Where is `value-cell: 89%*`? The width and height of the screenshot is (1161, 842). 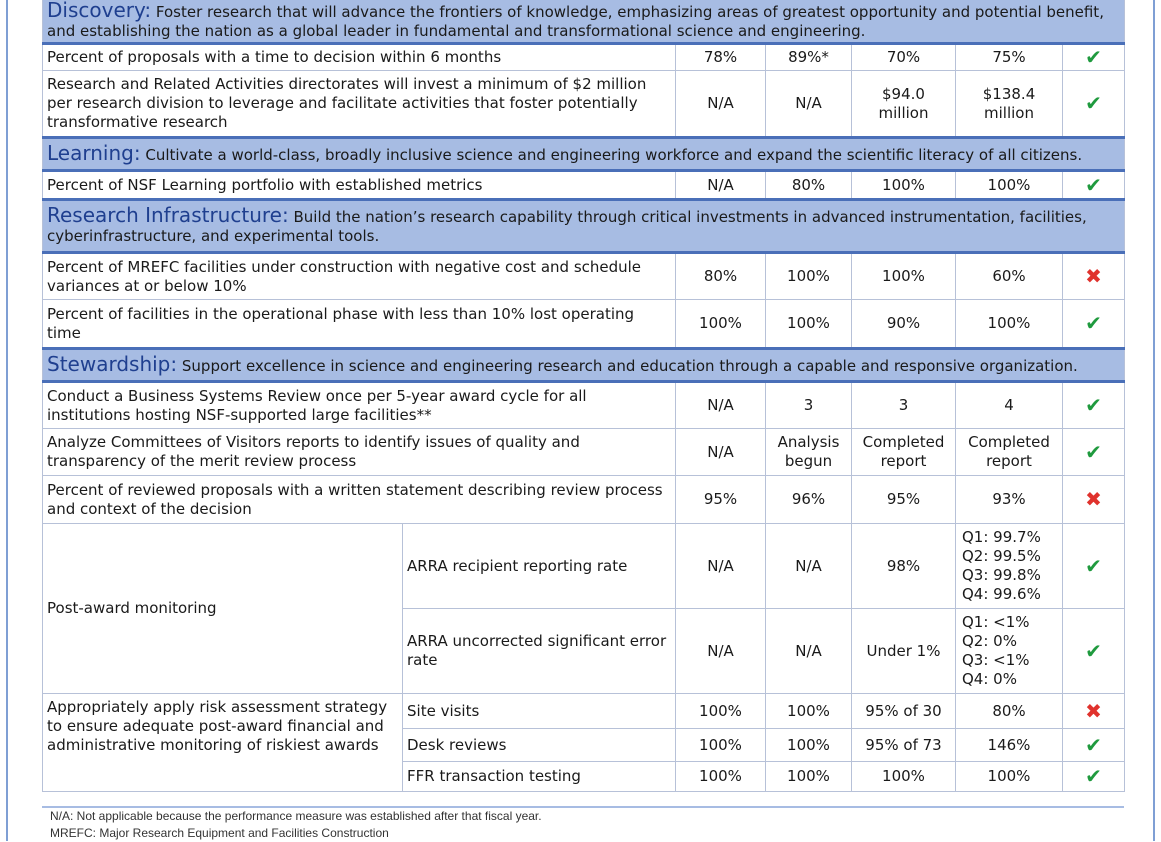
value-cell: 89%* is located at coordinates (808, 57).